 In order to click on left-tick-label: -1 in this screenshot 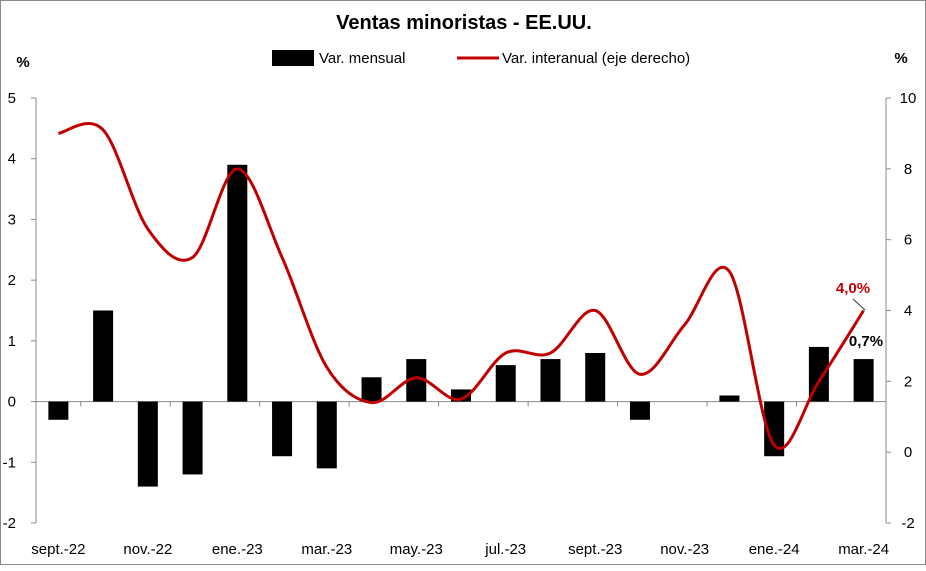, I will do `click(9, 462)`.